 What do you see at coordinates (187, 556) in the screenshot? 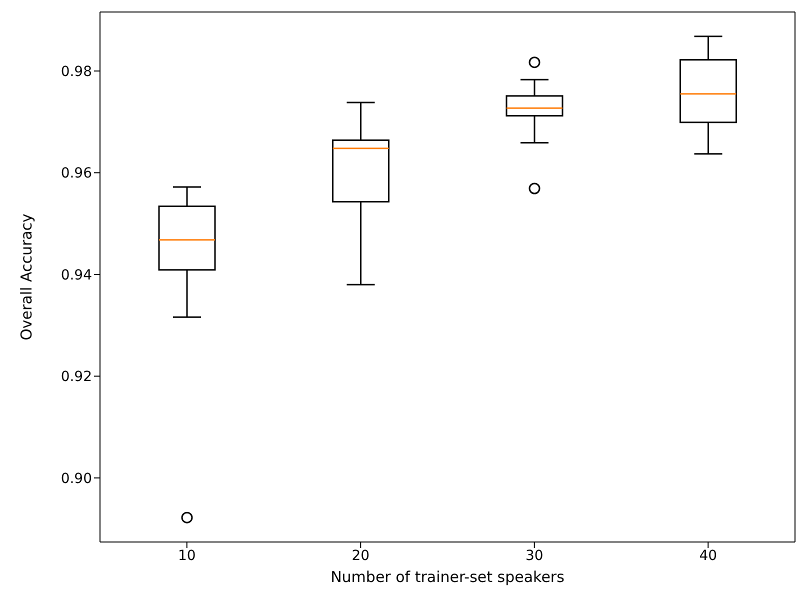
I see `x-tick-label: 10` at bounding box center [187, 556].